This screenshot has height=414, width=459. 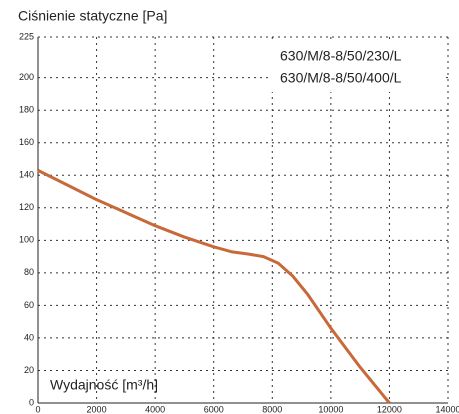 What do you see at coordinates (104, 385) in the screenshot?
I see `x-axis-label: Wydajność [m³/h]` at bounding box center [104, 385].